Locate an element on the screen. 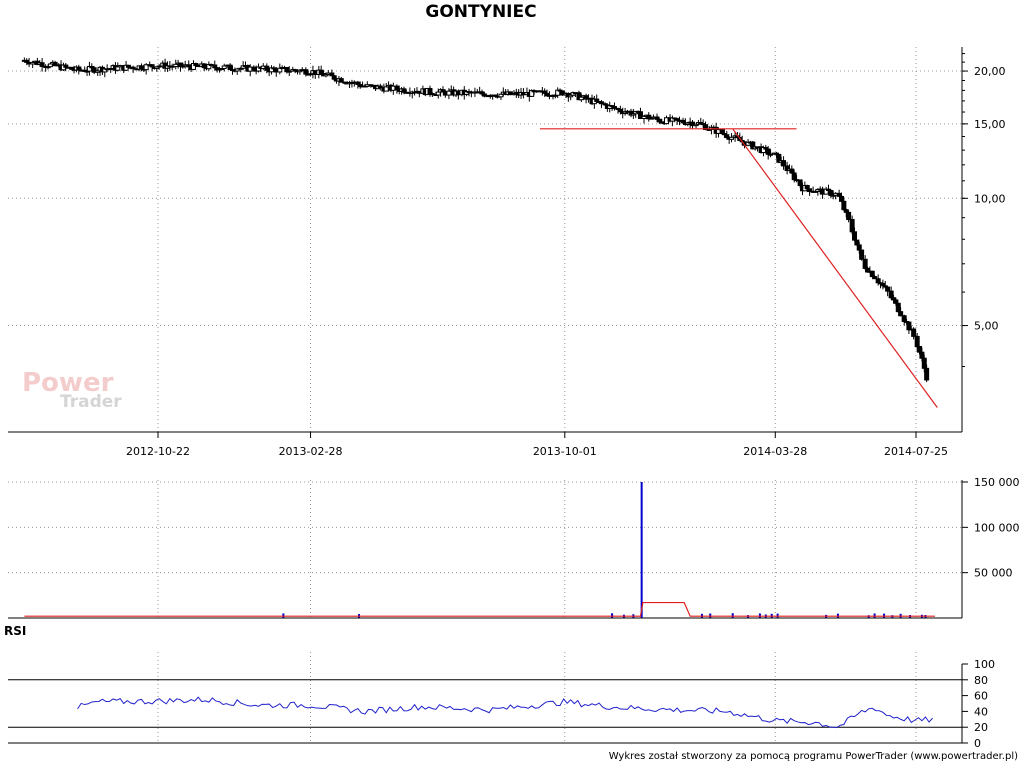 This screenshot has width=1024, height=768. chart-title: GONTYNIEC is located at coordinates (481, 12).